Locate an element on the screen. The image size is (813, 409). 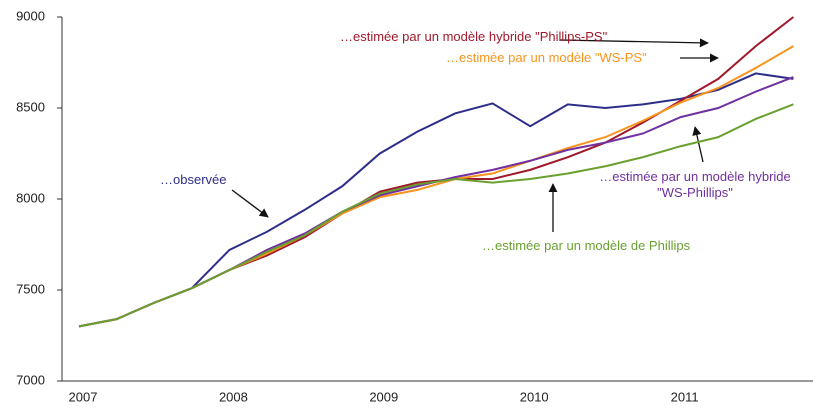
series-label: …estimée par un modèle "WS-PS" is located at coordinates (546, 57).